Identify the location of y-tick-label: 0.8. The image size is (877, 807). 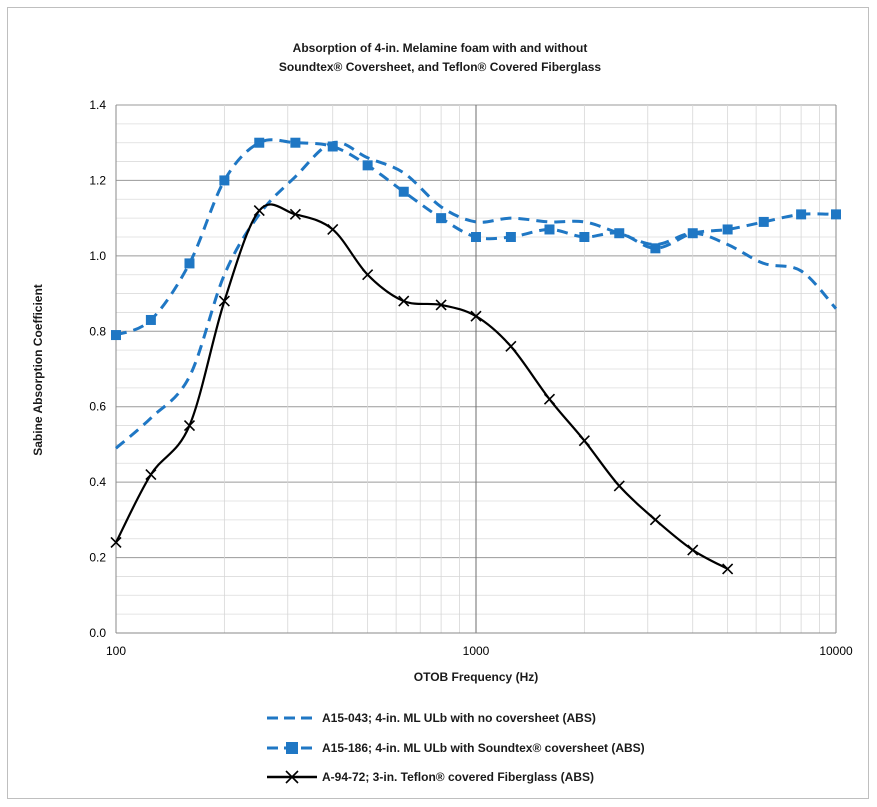
(97, 331).